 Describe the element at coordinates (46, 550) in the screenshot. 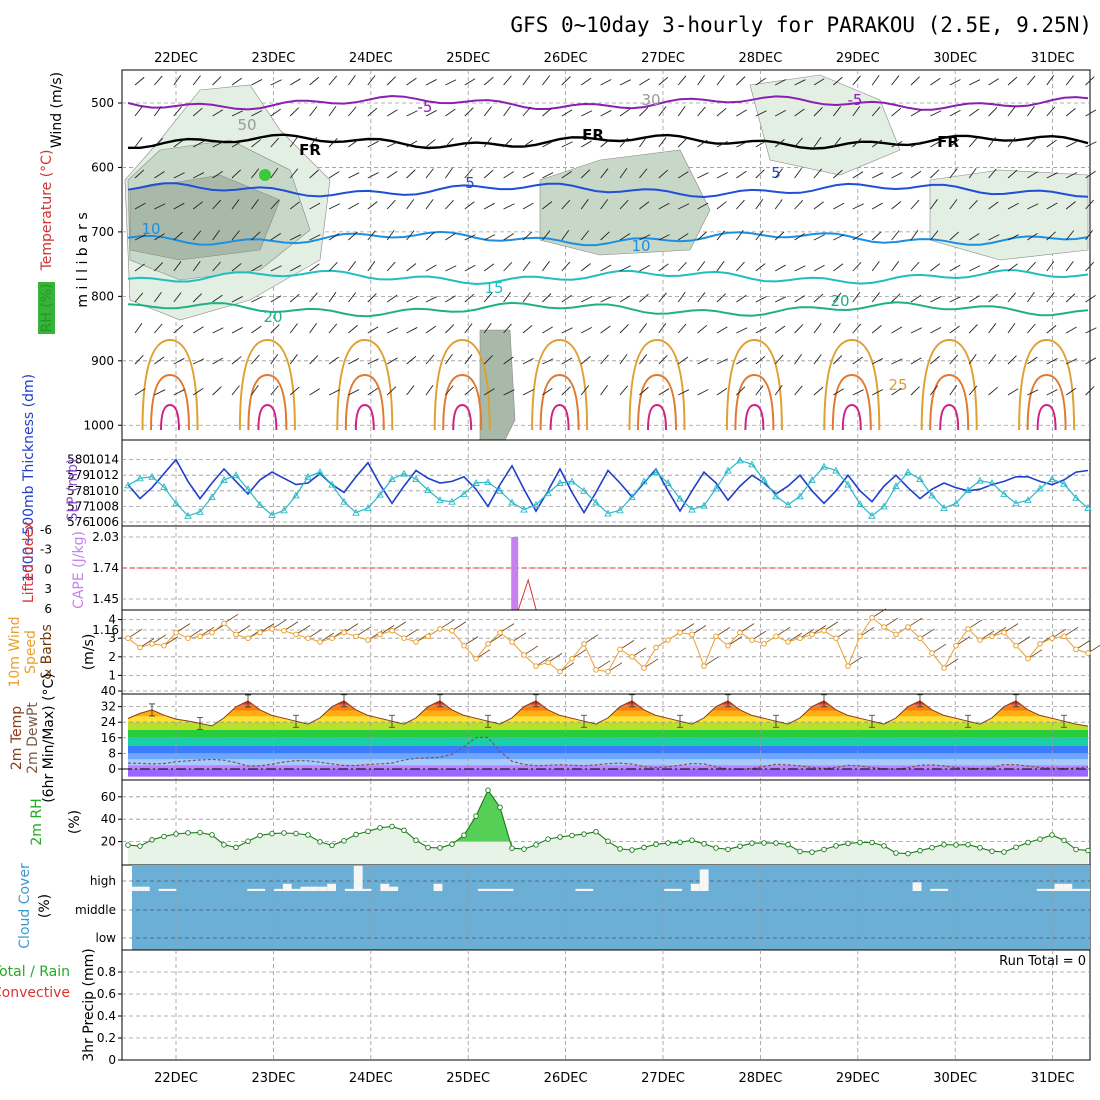

I see `lifted-index-tick: -3` at that location.